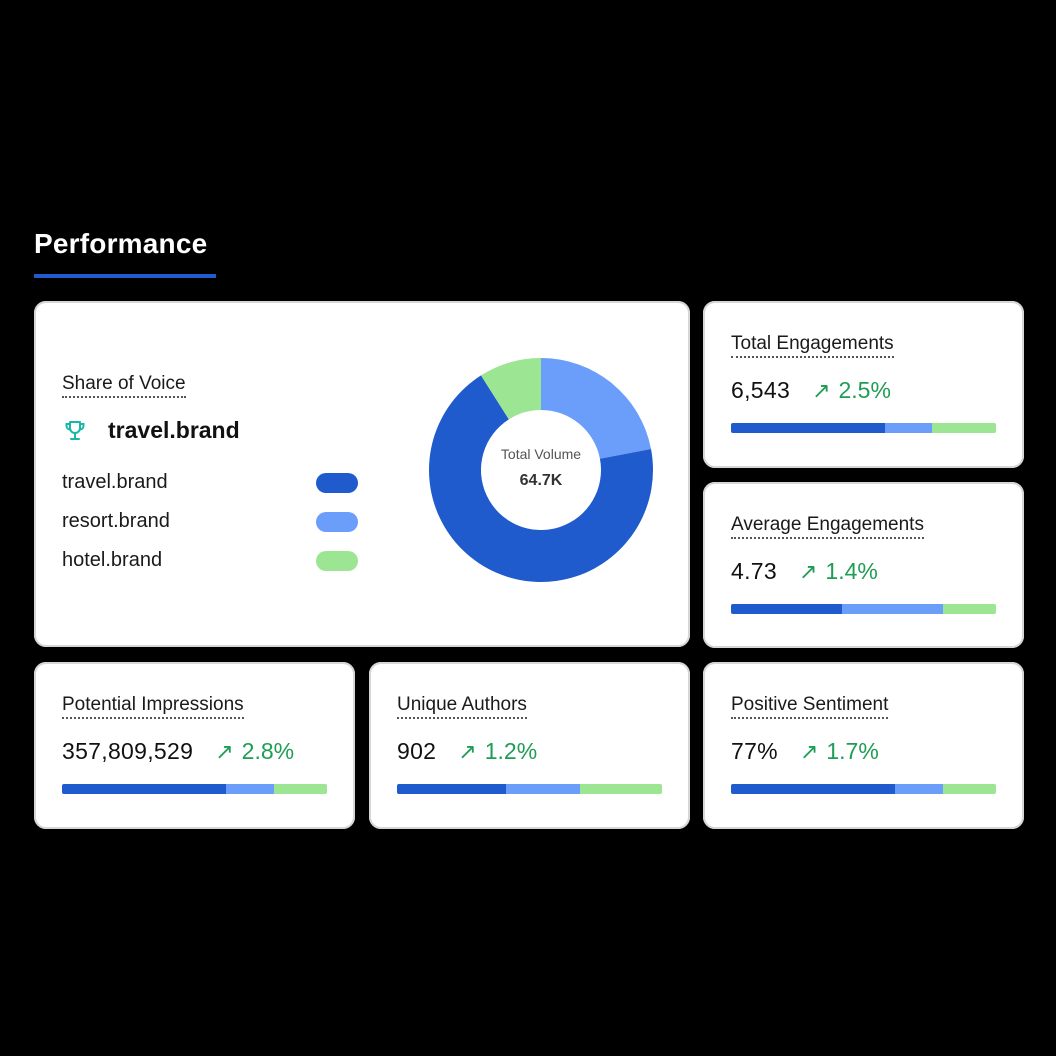  I want to click on metric-change: ↗ 1.7%, so click(839, 751).